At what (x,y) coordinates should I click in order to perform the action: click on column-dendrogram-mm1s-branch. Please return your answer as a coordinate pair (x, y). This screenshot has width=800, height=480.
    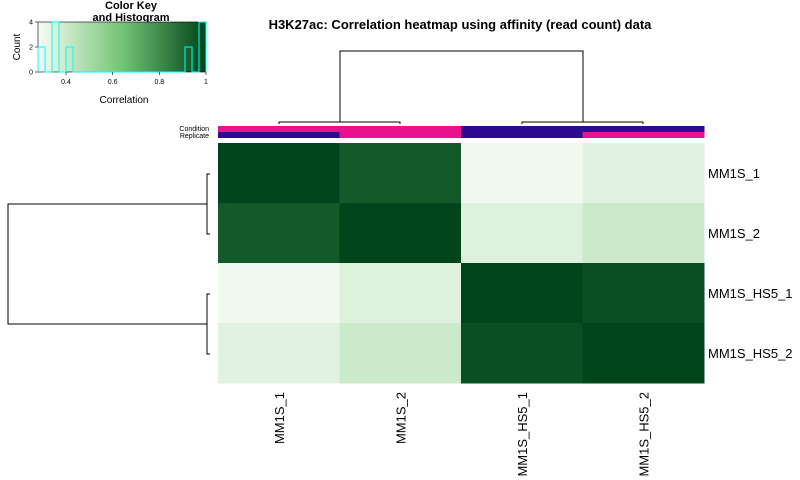
    Looking at the image, I should click on (339, 123).